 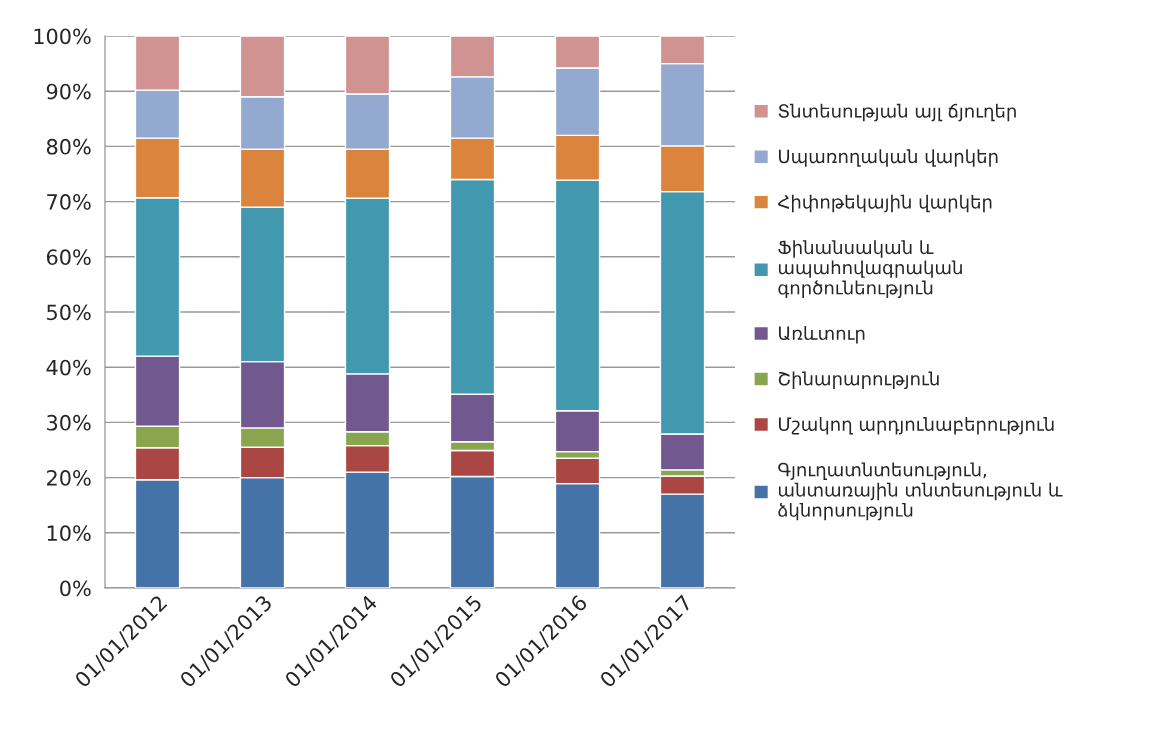 I want to click on legend-label: Առևտուր, so click(x=821, y=335).